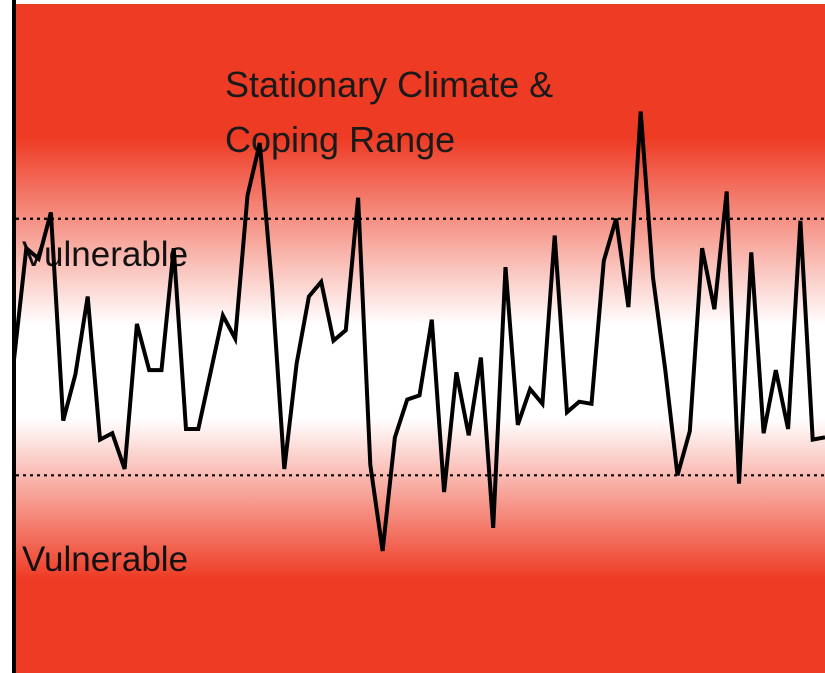 The image size is (825, 673). Describe the element at coordinates (389, 84) in the screenshot. I see `diagram-title-line-1: Stationary Climate &` at that location.